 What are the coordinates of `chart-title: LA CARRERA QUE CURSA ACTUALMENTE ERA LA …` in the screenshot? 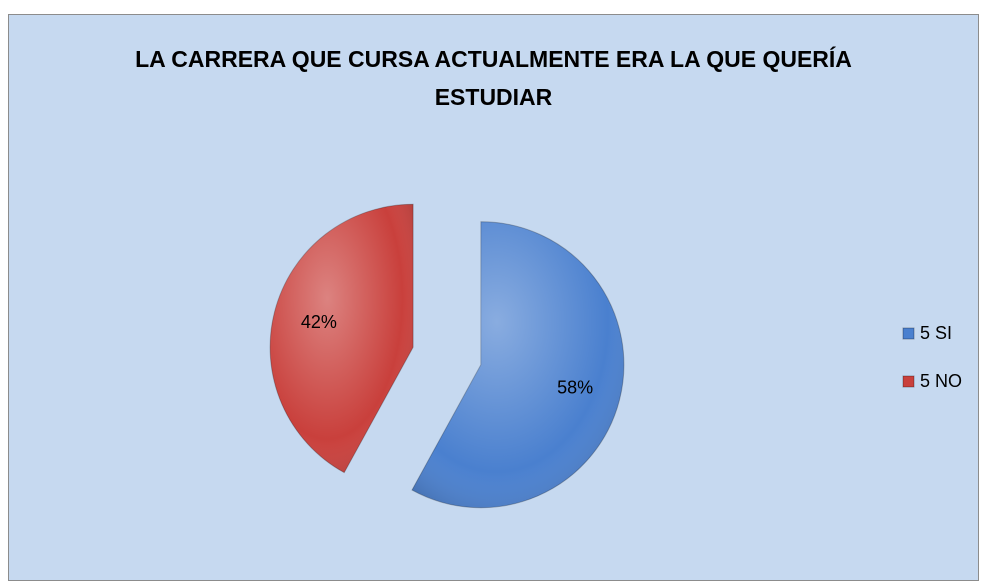 It's located at (493, 78).